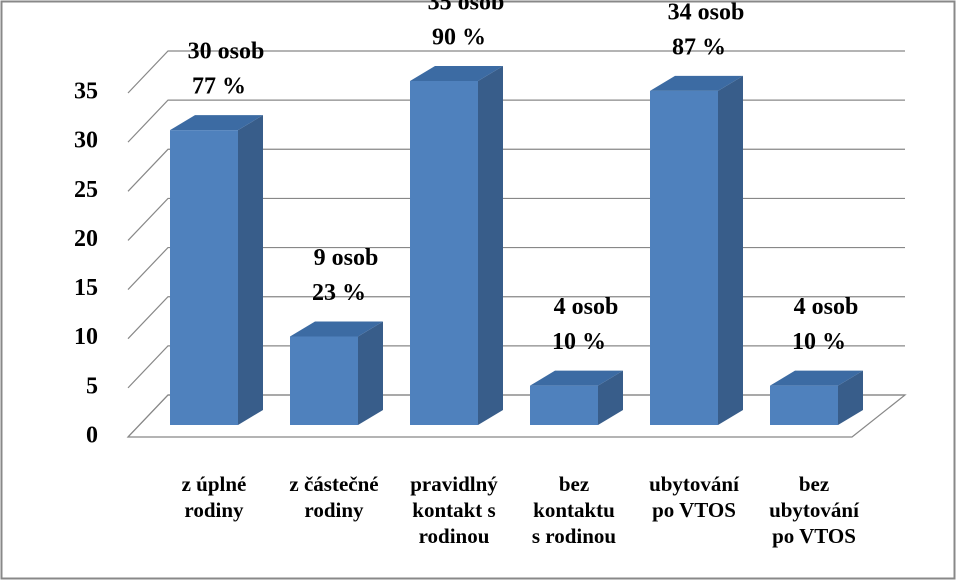 This screenshot has height=580, width=956. I want to click on percent-label: 87 %, so click(699, 47).